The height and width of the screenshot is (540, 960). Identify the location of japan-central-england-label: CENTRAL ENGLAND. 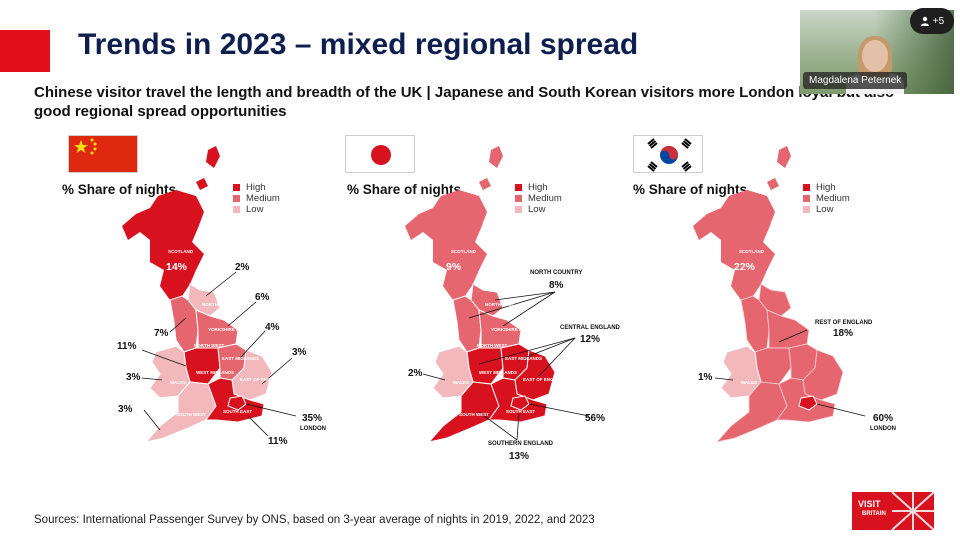
(590, 328).